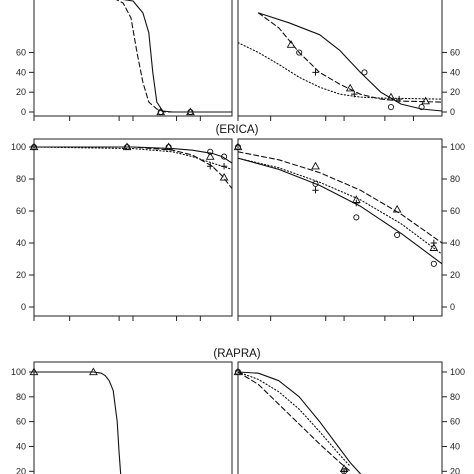 This screenshot has height=474, width=474. What do you see at coordinates (237, 130) in the screenshot?
I see `group-label-erica: (ERICA)` at bounding box center [237, 130].